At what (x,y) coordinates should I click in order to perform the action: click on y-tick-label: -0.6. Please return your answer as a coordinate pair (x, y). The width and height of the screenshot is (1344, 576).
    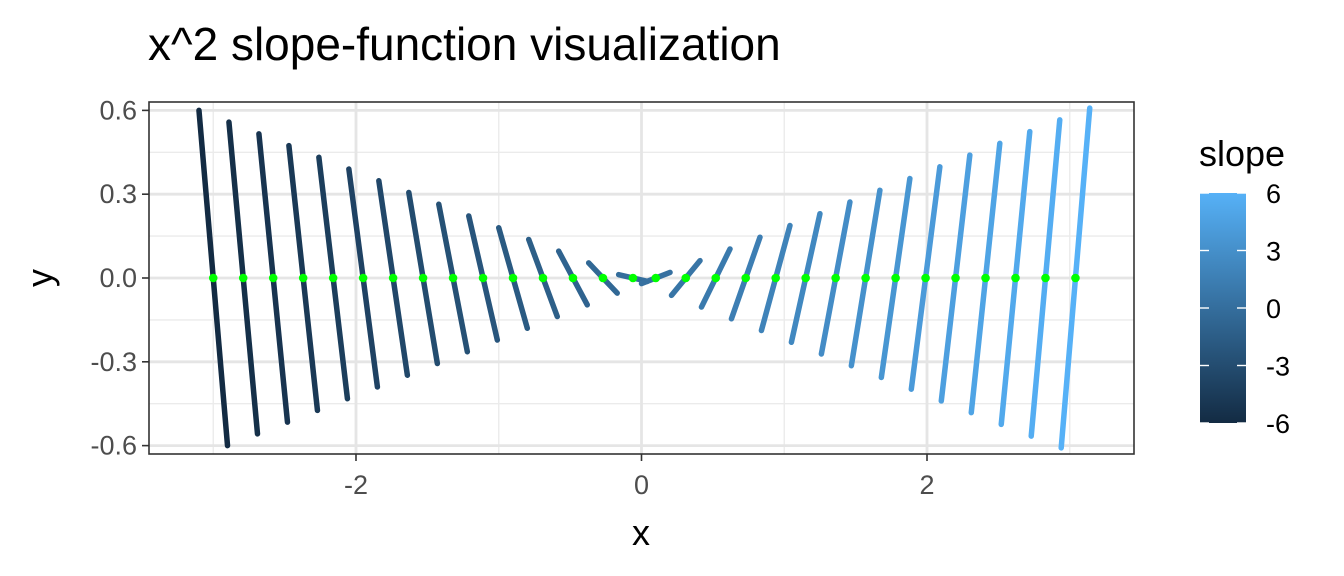
    Looking at the image, I should click on (113, 446).